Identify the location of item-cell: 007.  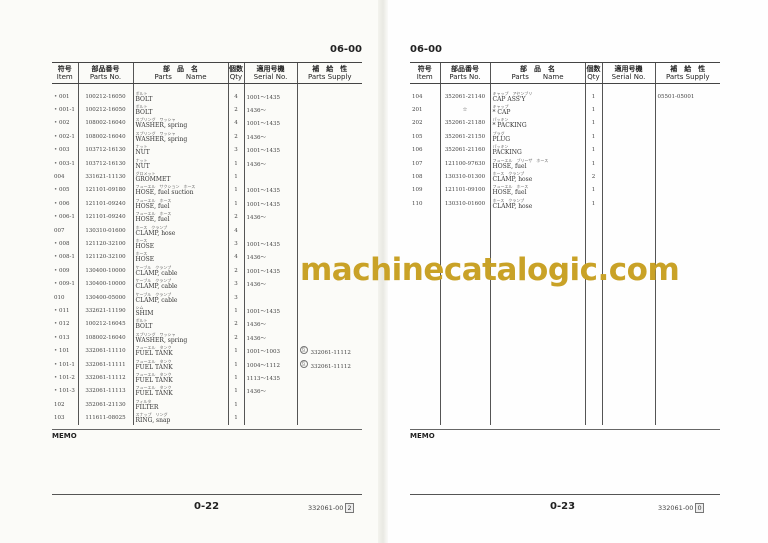
(65, 230).